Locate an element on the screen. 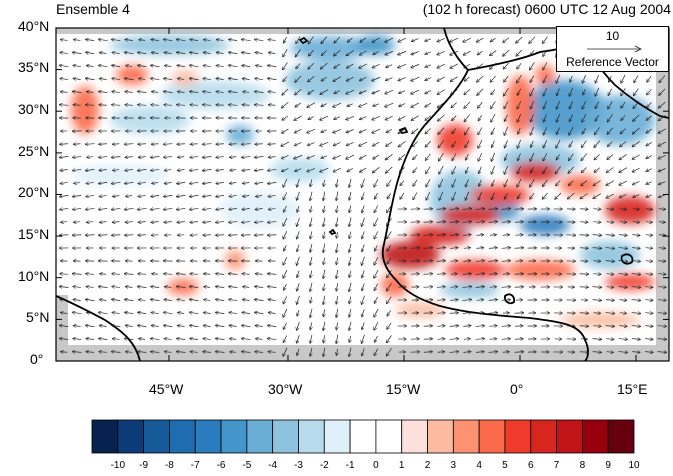 This screenshot has height=476, width=673. colorbar-tick-label: -6 is located at coordinates (221, 465).